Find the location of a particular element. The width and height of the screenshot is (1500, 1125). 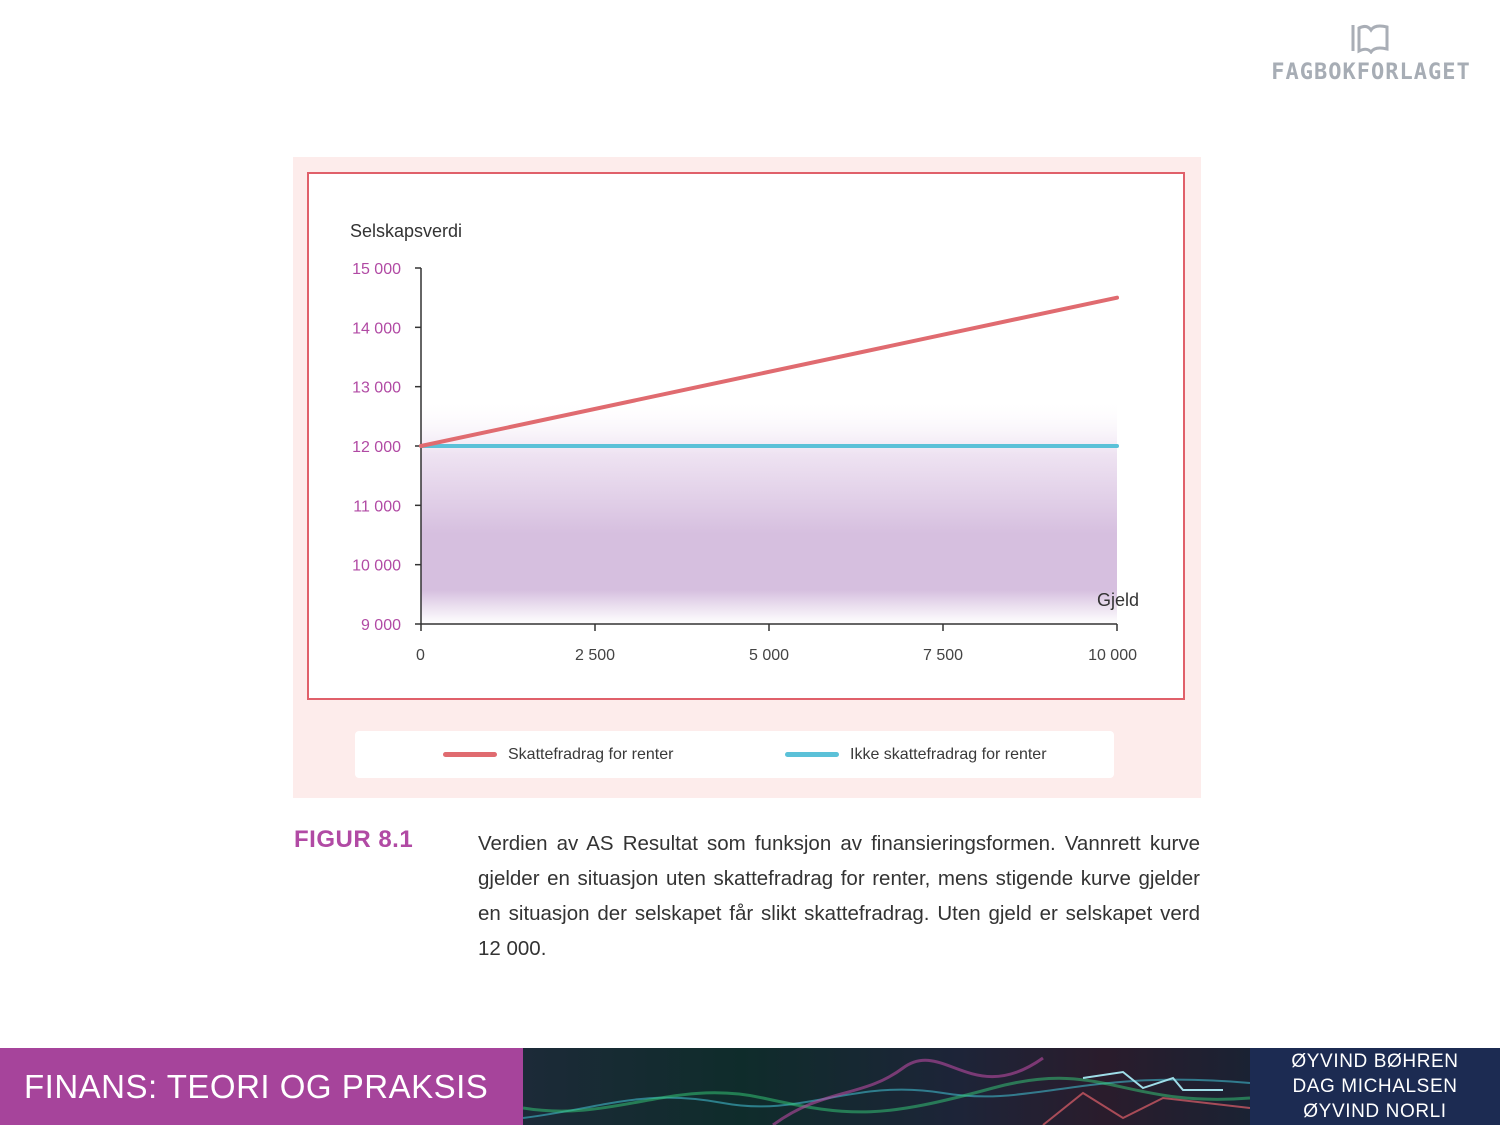

author-name: ØYVIND BØHREN is located at coordinates (1375, 1061).